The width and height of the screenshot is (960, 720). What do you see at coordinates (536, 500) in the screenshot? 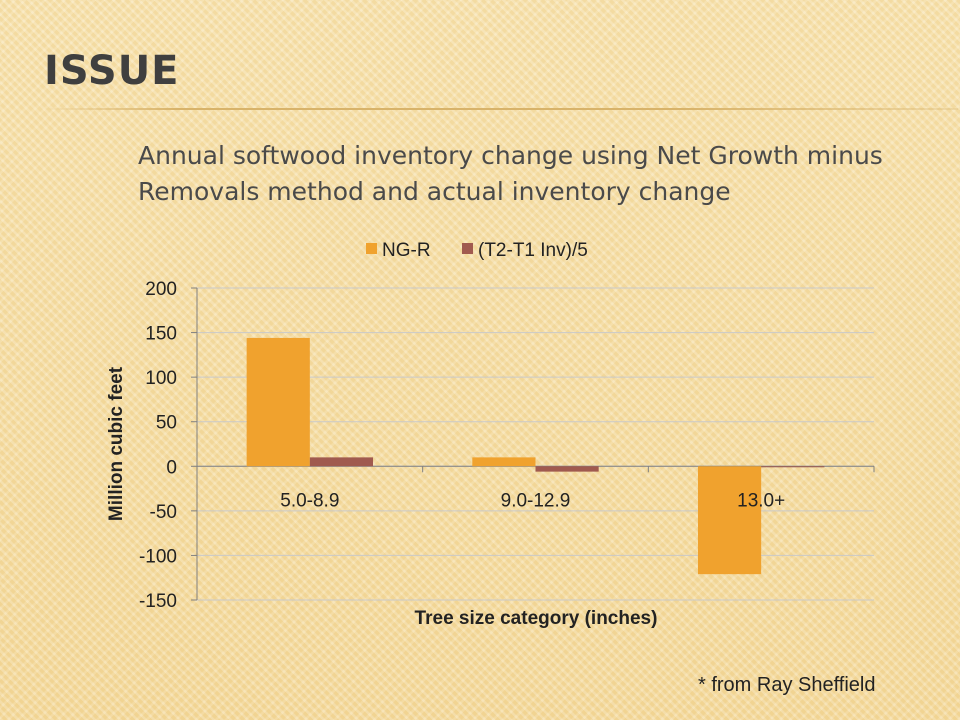
I see `x-tick-label: 9.0-12.9` at bounding box center [536, 500].